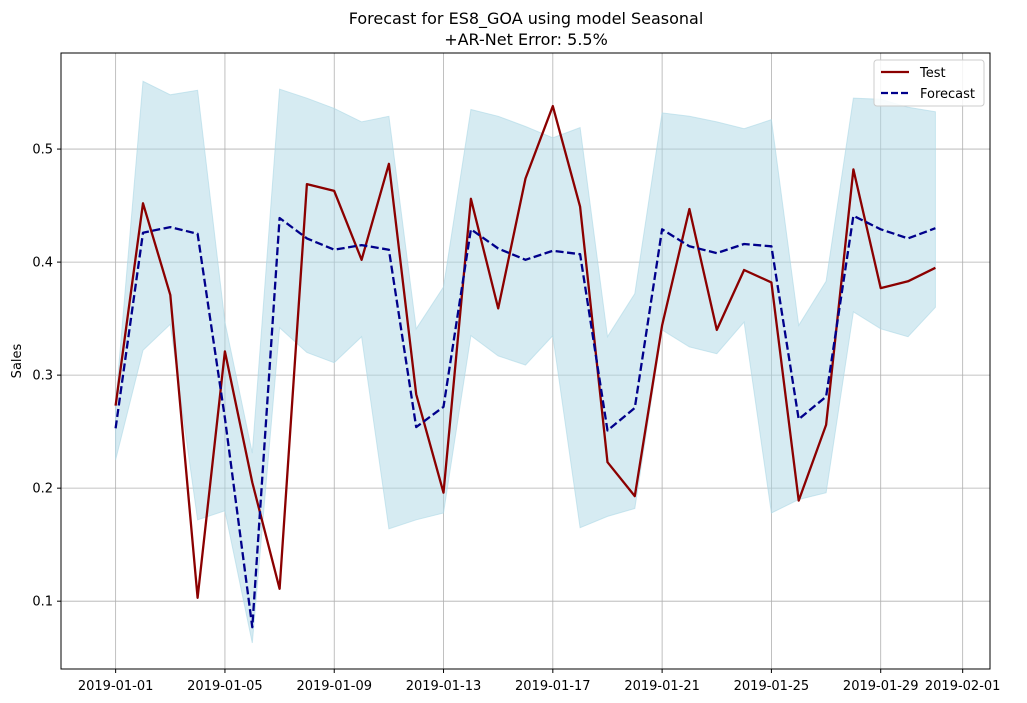 This screenshot has height=703, width=1027. What do you see at coordinates (929, 83) in the screenshot?
I see `legend: Test Forecast` at bounding box center [929, 83].